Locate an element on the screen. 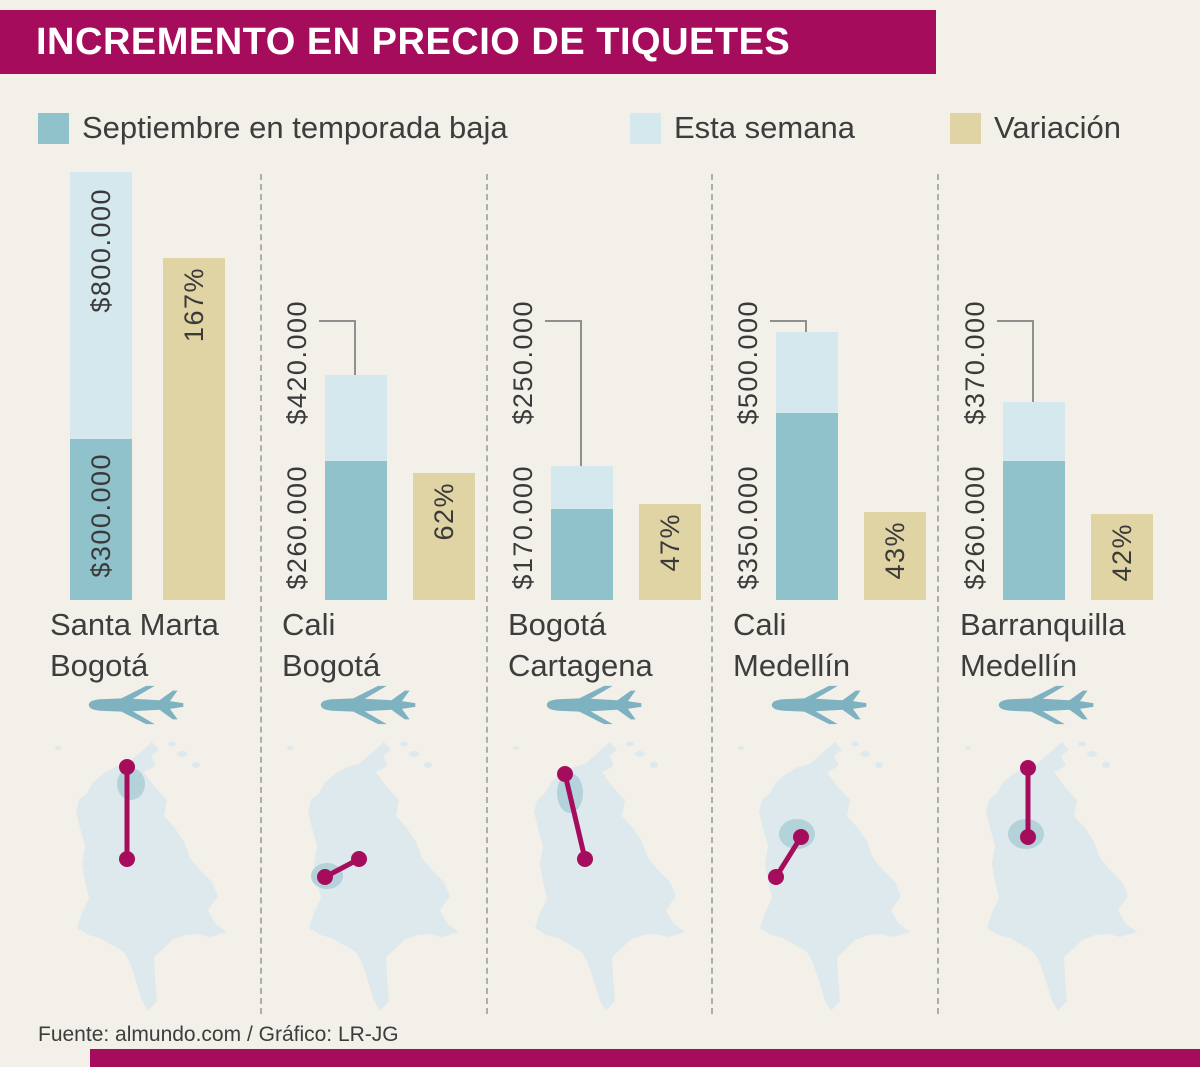  variation-label: 43% is located at coordinates (895, 550).